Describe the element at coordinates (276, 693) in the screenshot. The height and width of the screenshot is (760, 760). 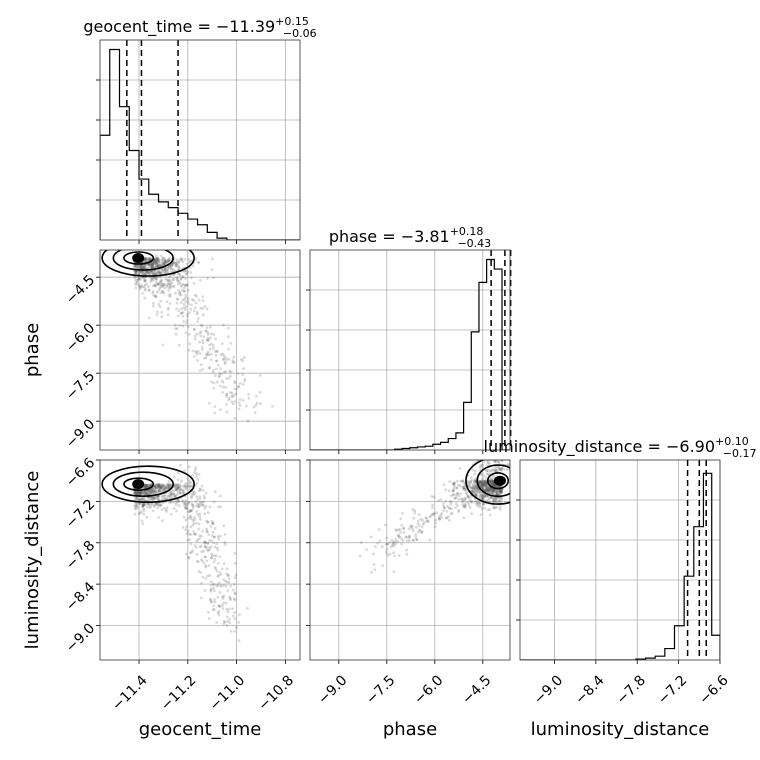
I see `xtick-label-geocent_time-3: −10.8` at that location.